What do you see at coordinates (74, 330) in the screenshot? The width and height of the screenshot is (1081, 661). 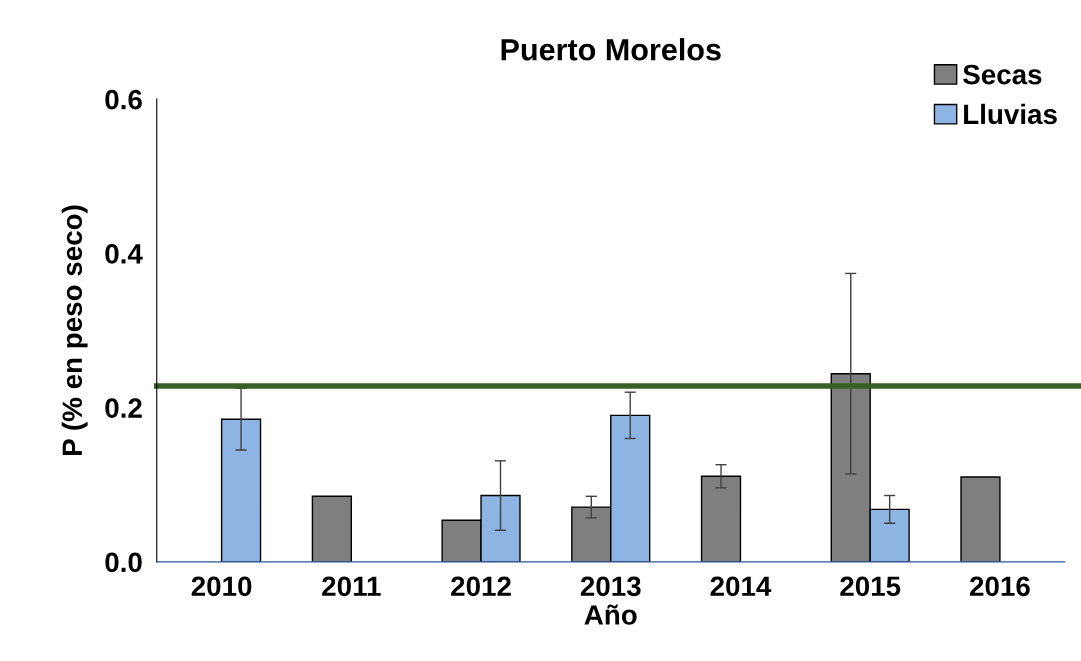 I see `y-axis-title: P (% en peso seco)` at bounding box center [74, 330].